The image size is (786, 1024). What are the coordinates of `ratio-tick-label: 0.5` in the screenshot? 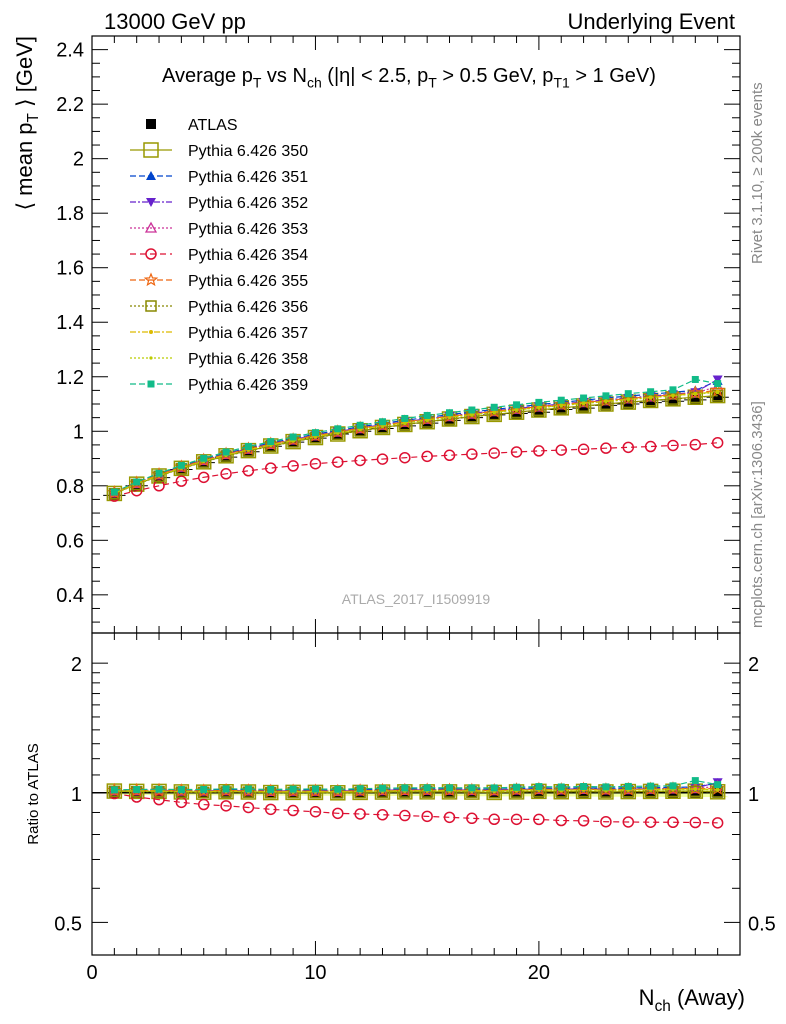 It's located at (762, 924).